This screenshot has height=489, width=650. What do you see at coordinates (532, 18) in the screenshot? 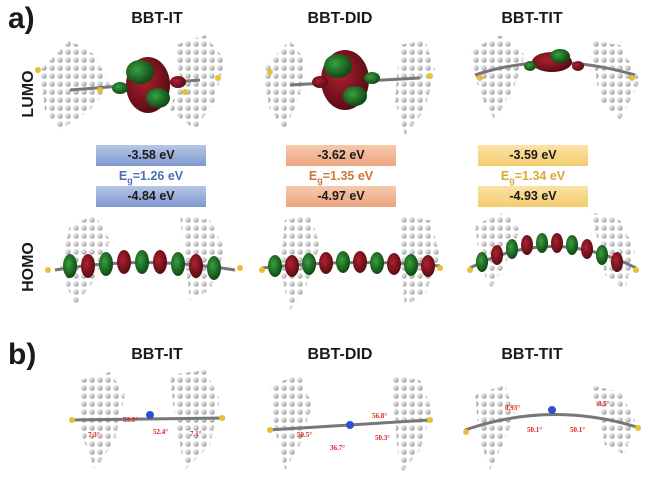
I see `title-a-bbt-tit: BBT-TIT` at bounding box center [532, 18].